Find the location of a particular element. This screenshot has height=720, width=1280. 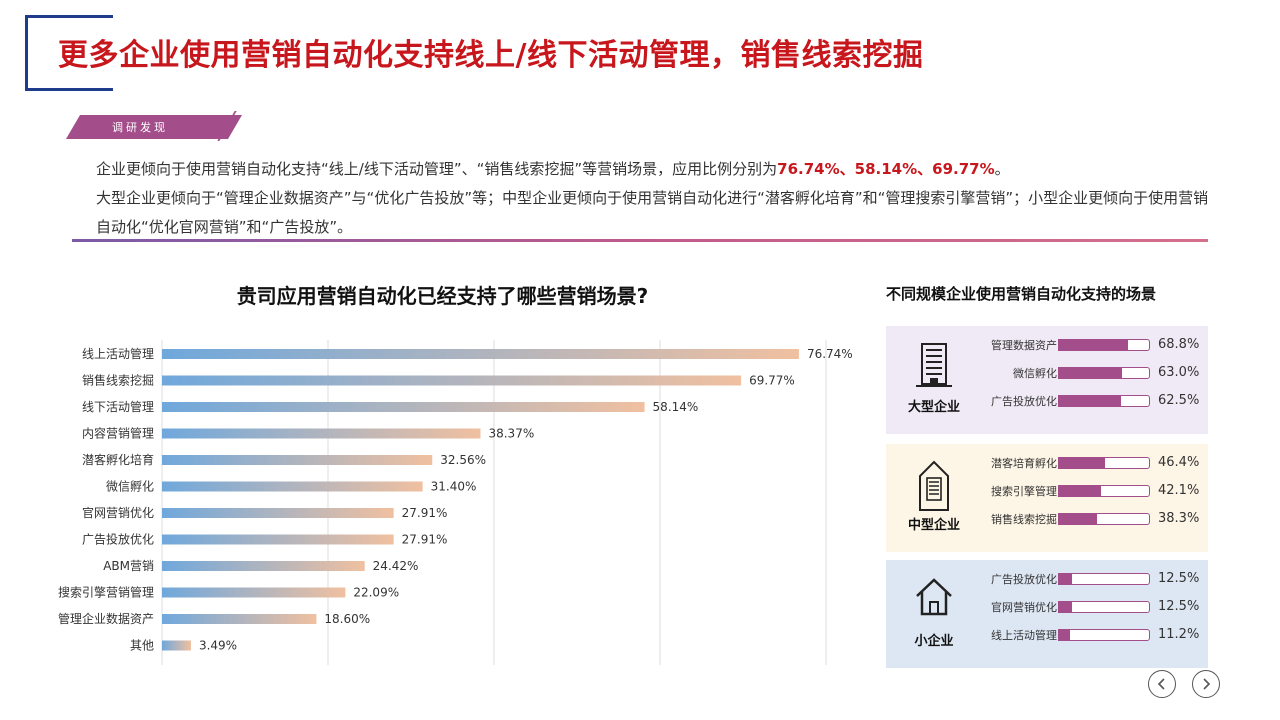

panel-row-label: 官网营销优化 is located at coordinates (1024, 607).